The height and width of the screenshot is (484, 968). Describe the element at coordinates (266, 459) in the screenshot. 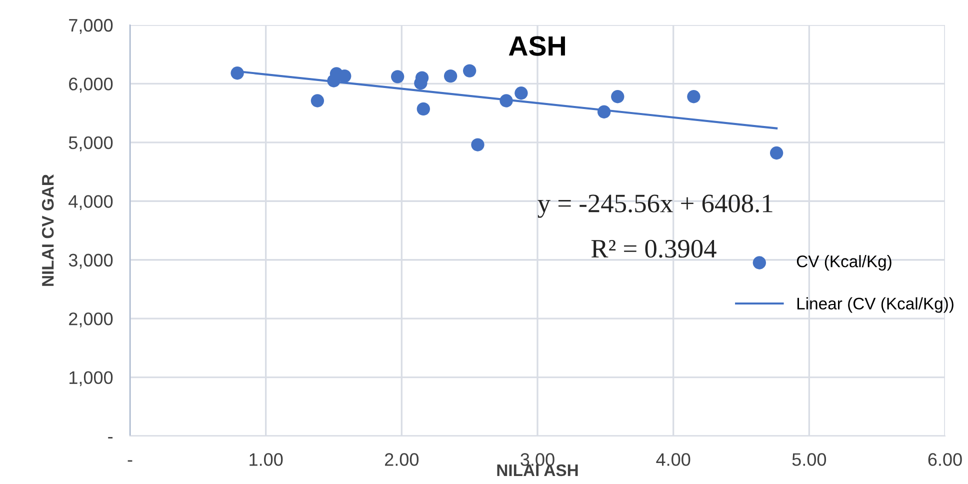

I see `x-tick-label: 1.00` at that location.